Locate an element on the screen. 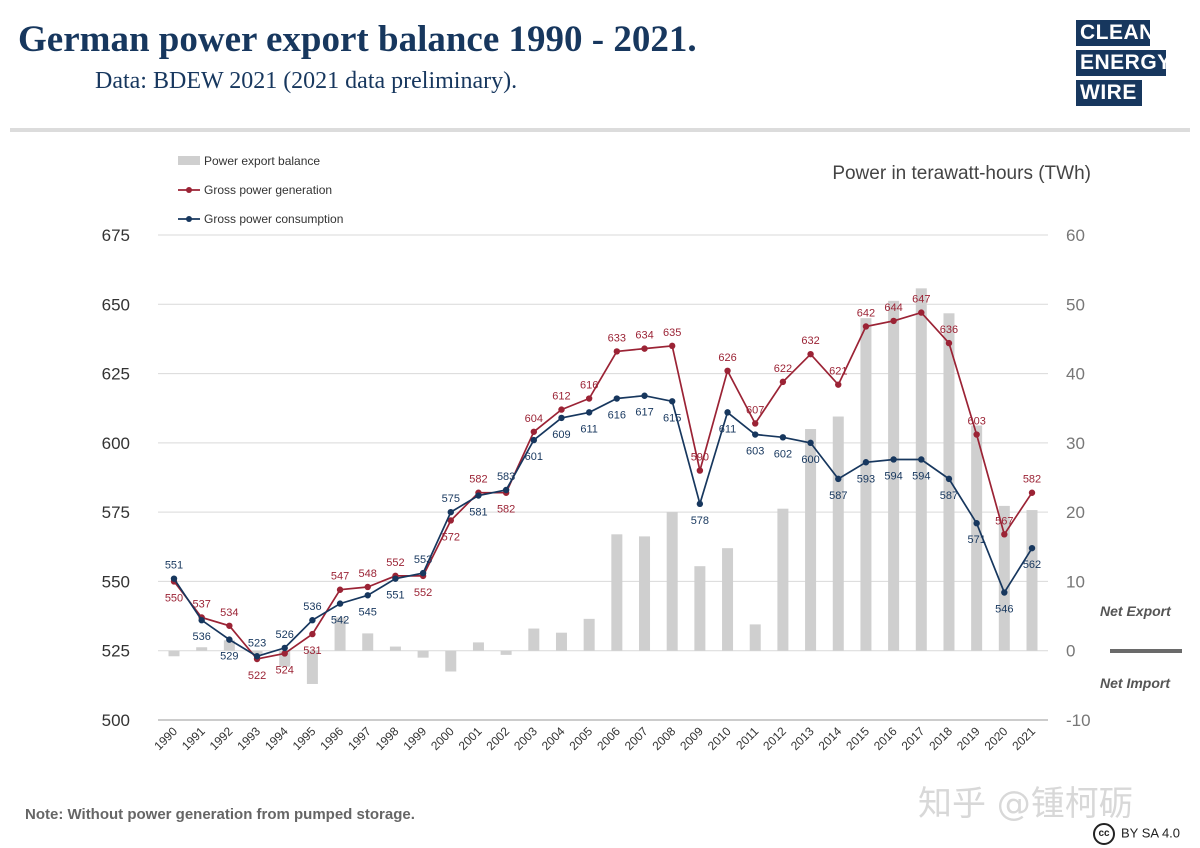  x-tick-label: 1997 is located at coordinates (359, 738).